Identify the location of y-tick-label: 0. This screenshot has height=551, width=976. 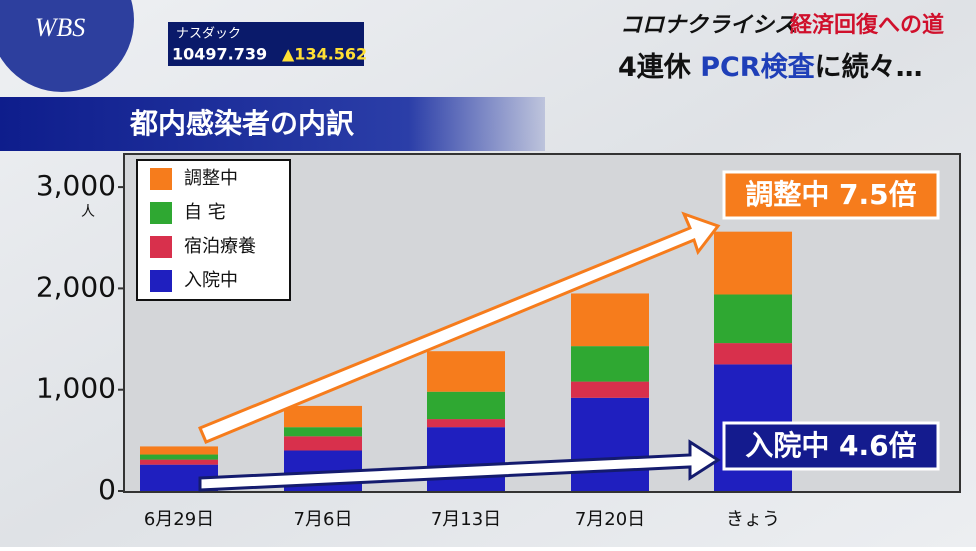
(107, 489).